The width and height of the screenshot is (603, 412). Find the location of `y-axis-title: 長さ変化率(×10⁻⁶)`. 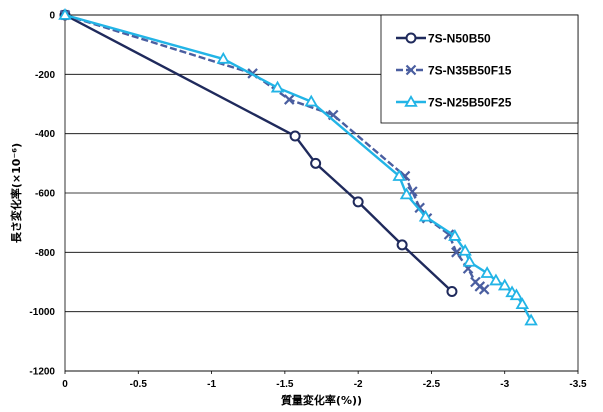

y-axis-title: 長さ変化率(×10⁻⁶) is located at coordinates (16, 193).